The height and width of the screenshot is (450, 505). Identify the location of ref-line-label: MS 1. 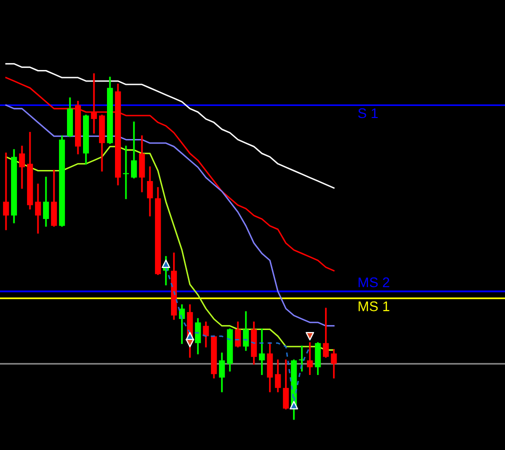
(374, 306).